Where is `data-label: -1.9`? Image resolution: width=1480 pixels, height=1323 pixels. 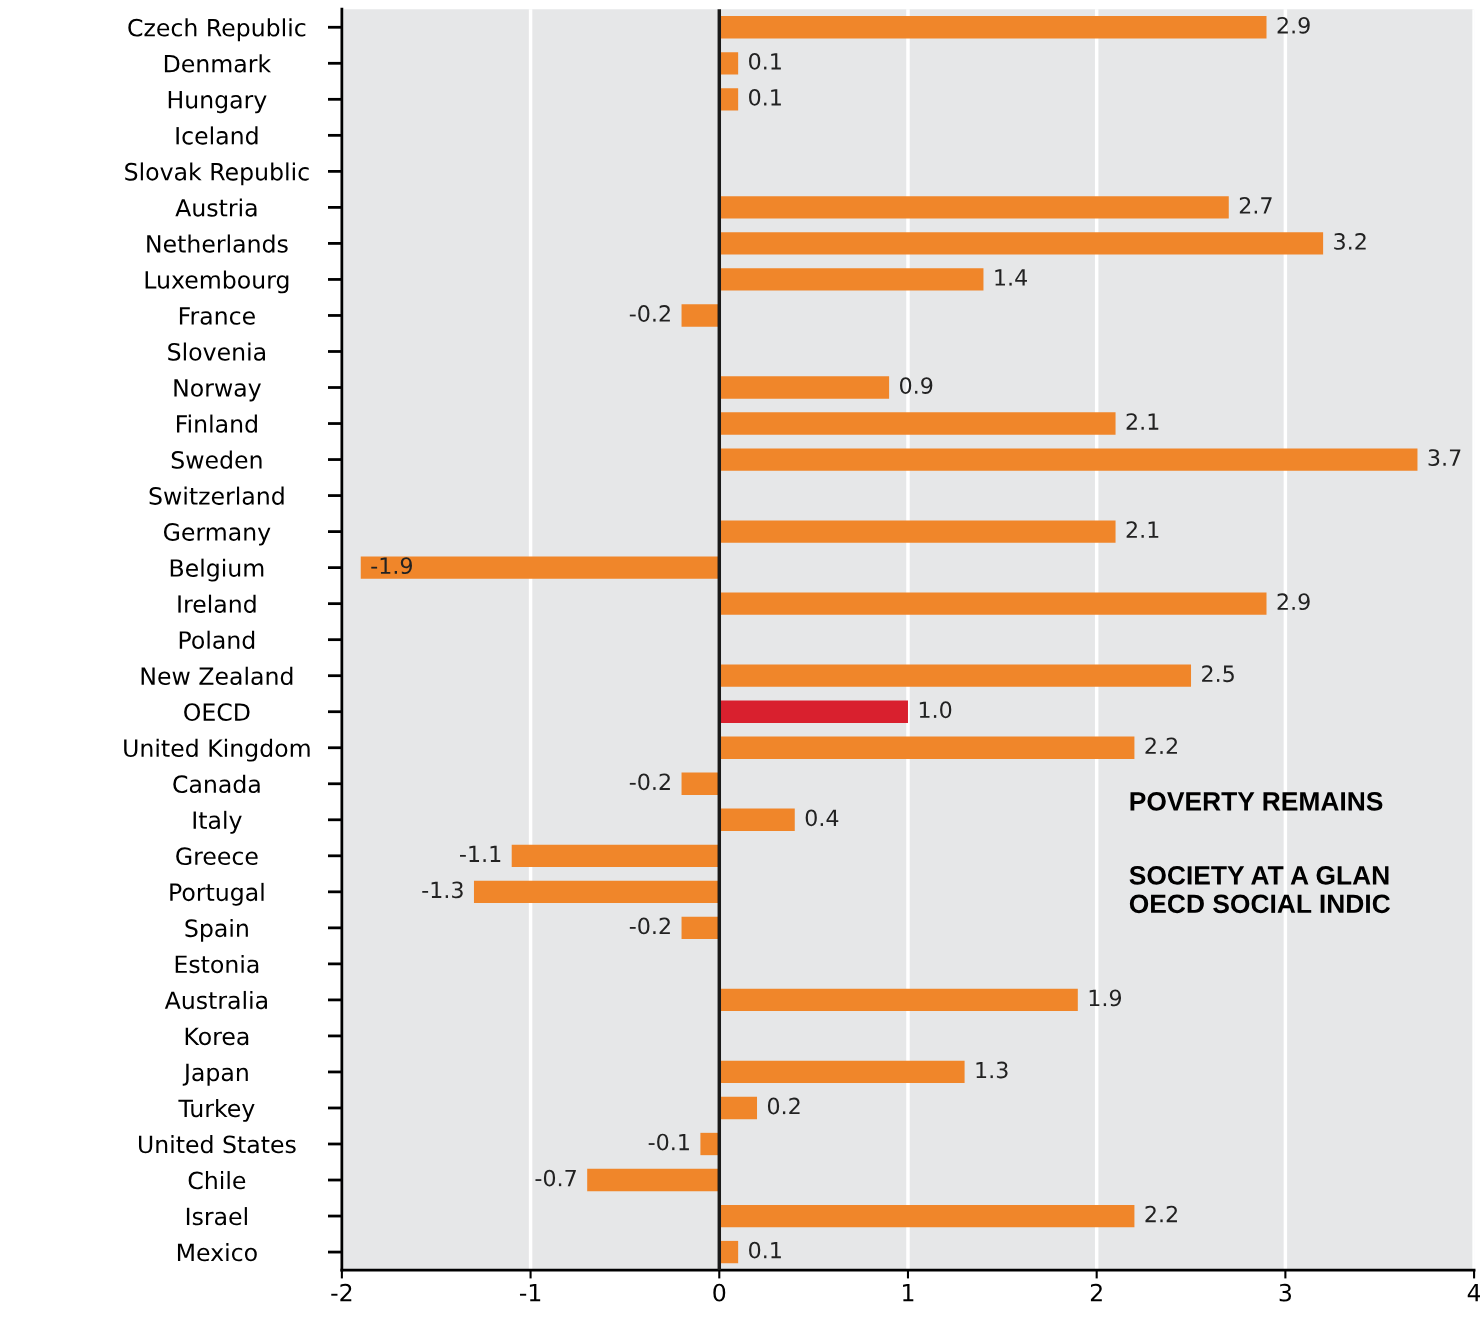 data-label: -1.9 is located at coordinates (391, 566).